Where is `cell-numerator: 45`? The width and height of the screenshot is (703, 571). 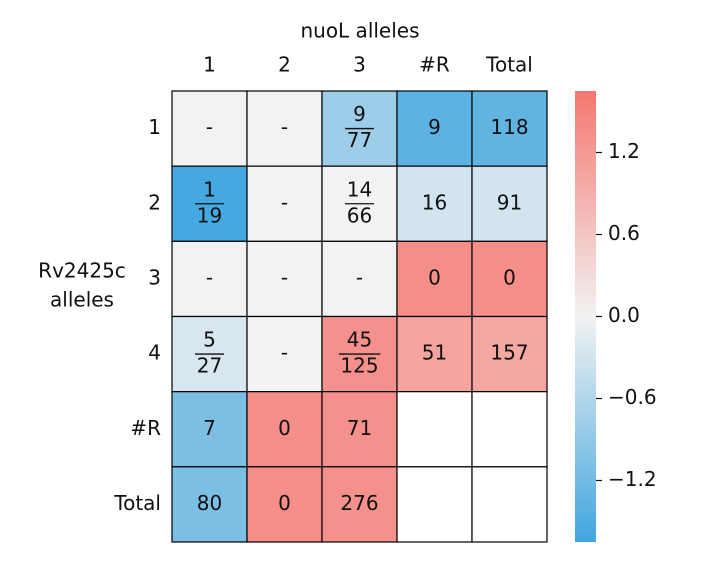
cell-numerator: 45 is located at coordinates (359, 340).